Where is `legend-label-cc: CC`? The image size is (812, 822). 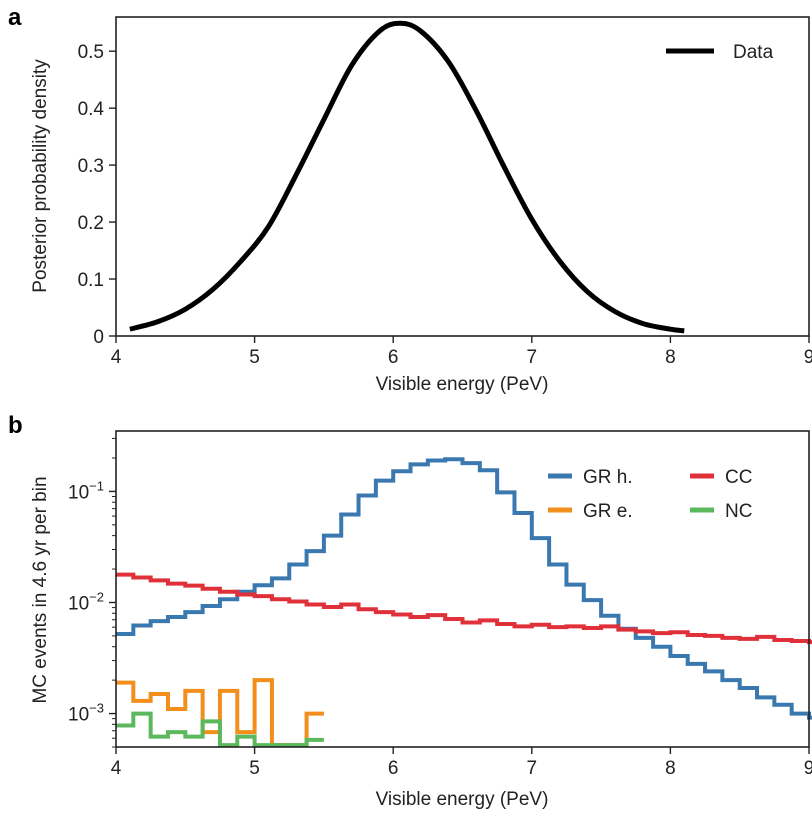 legend-label-cc: CC is located at coordinates (738, 477).